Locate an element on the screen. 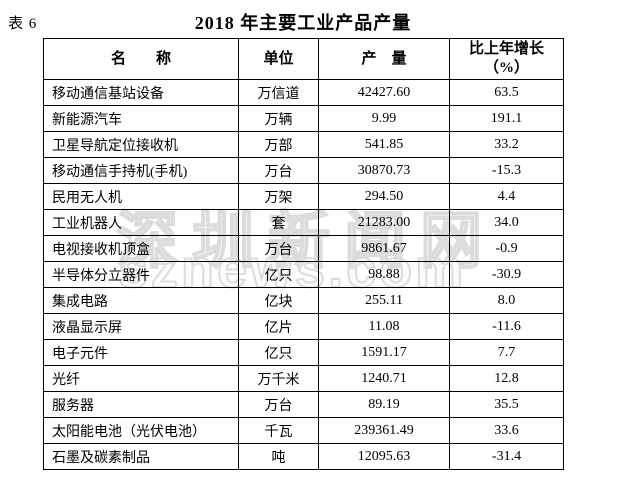  cell-product-name: 移动通信手持机(手机) is located at coordinates (141, 170).